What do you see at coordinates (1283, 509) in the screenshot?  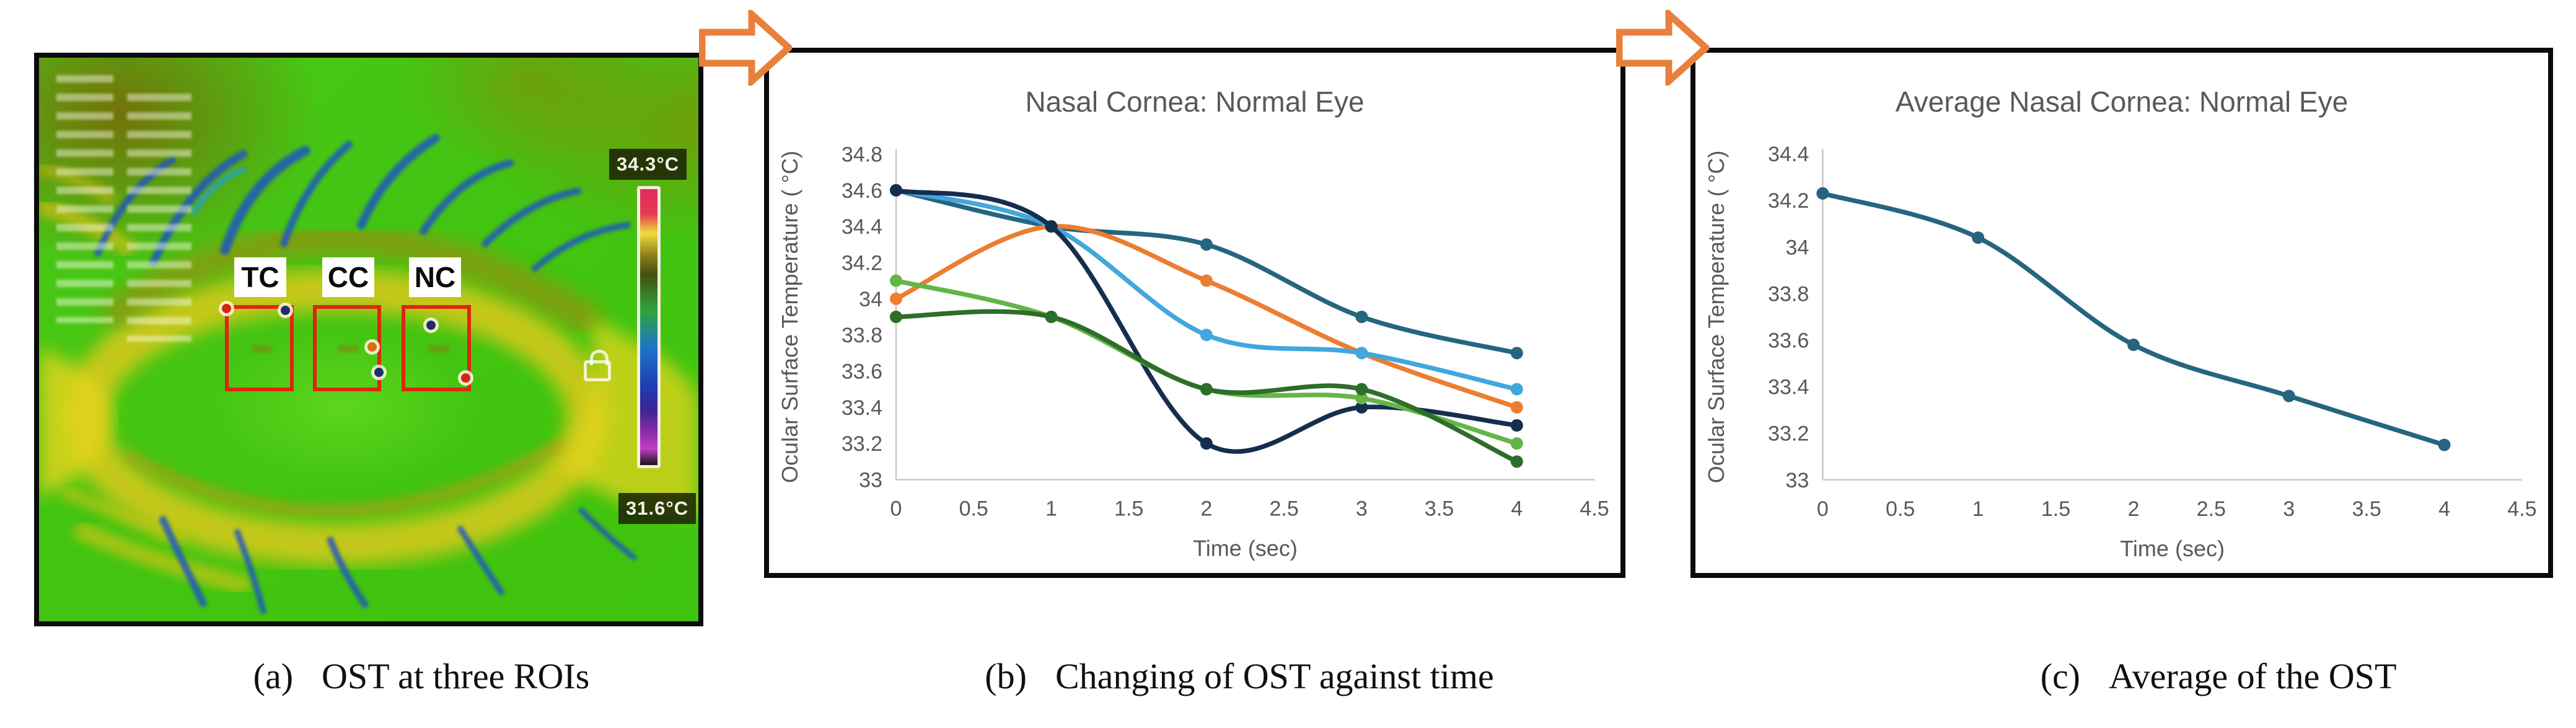 I see `svg-text: 2.5` at bounding box center [1283, 509].